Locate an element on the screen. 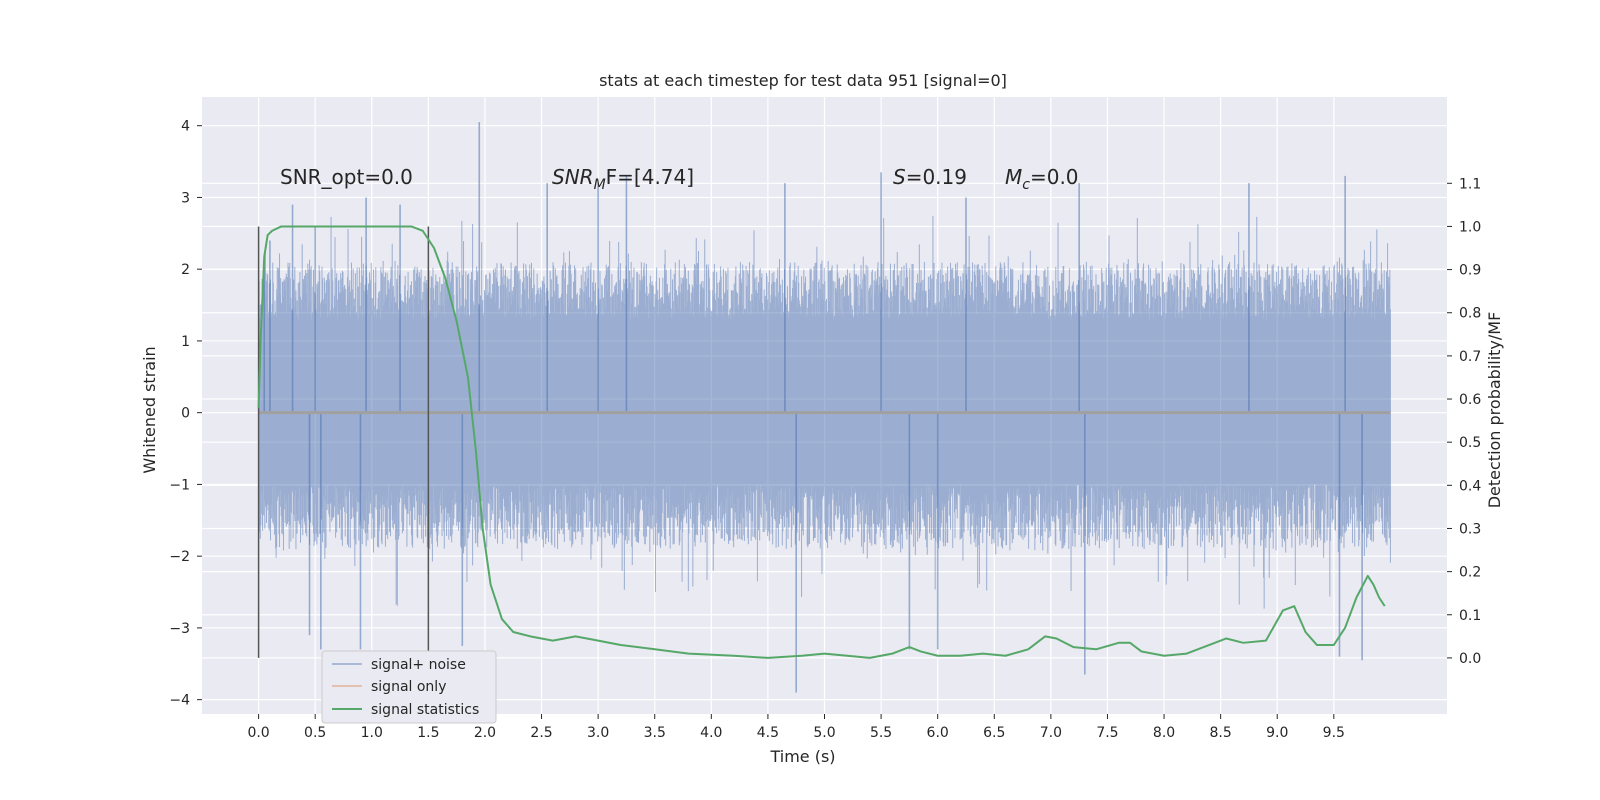 This screenshot has height=800, width=1600. x-tick-label: 5.5 is located at coordinates (881, 733).